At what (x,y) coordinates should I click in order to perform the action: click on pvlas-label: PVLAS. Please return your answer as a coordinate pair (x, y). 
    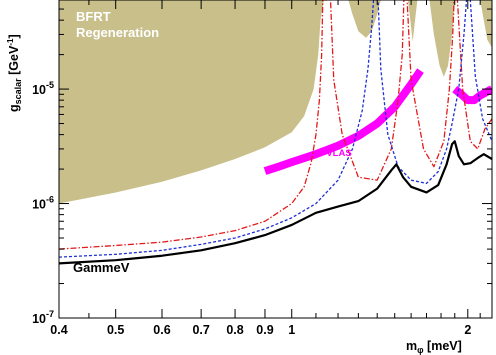
    Looking at the image, I should click on (336, 153).